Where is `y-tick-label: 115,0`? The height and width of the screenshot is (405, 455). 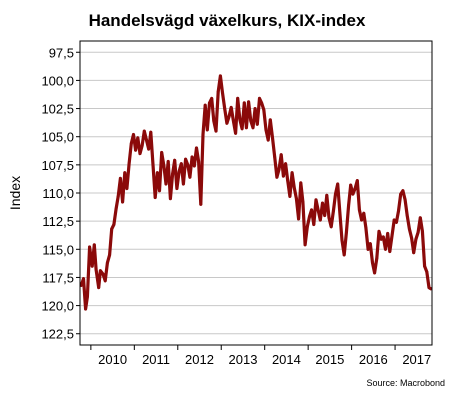 y-tick-label: 115,0 is located at coordinates (58, 249).